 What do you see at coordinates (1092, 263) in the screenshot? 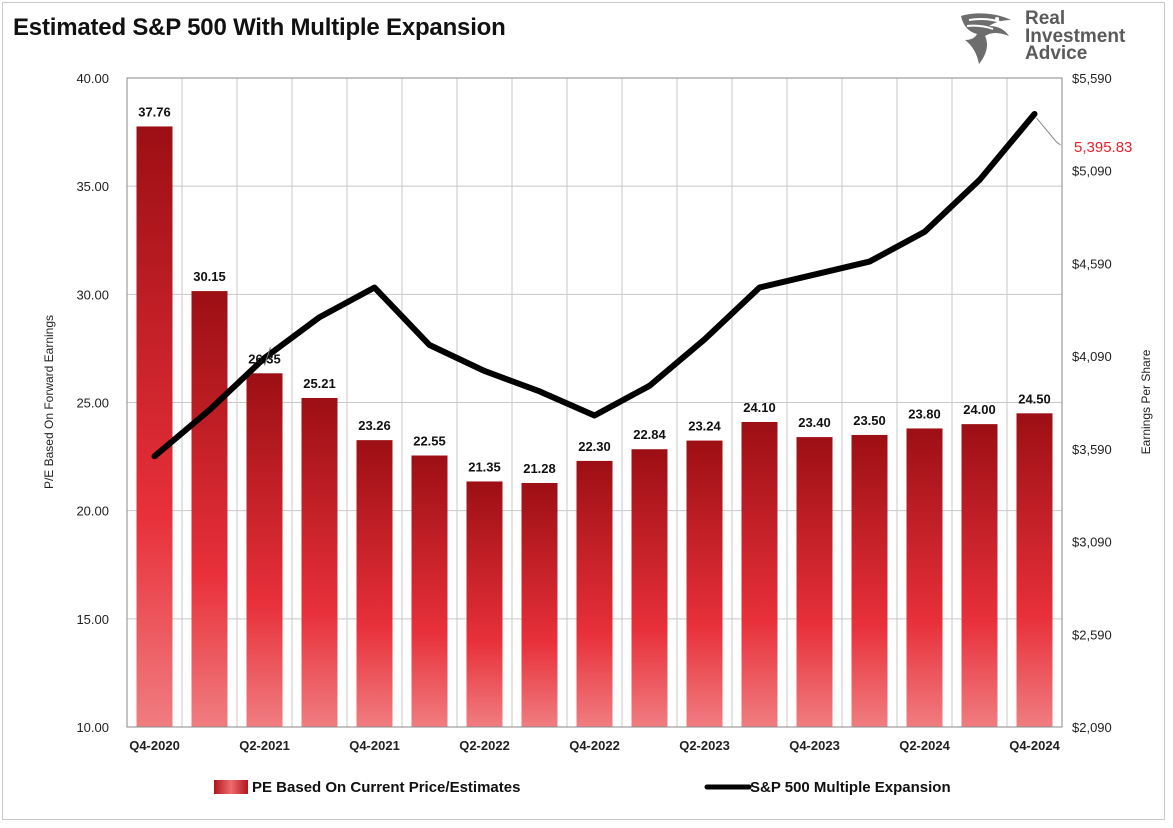
I see `y-right-tick-label: $4,590` at bounding box center [1092, 263].